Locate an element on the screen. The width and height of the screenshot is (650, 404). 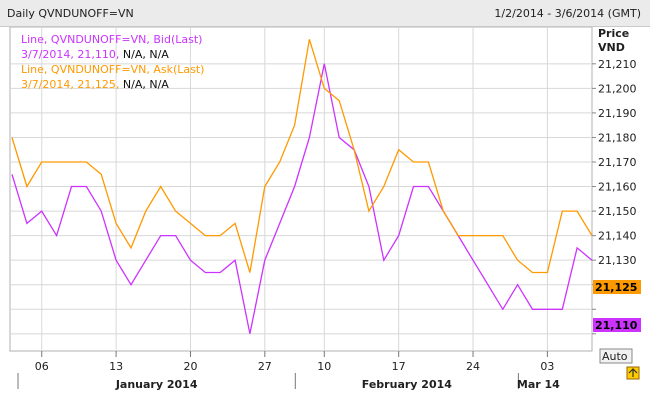
legend-ask-values: 3/7/2014, 21,125, N/A, N/A is located at coordinates (95, 84).